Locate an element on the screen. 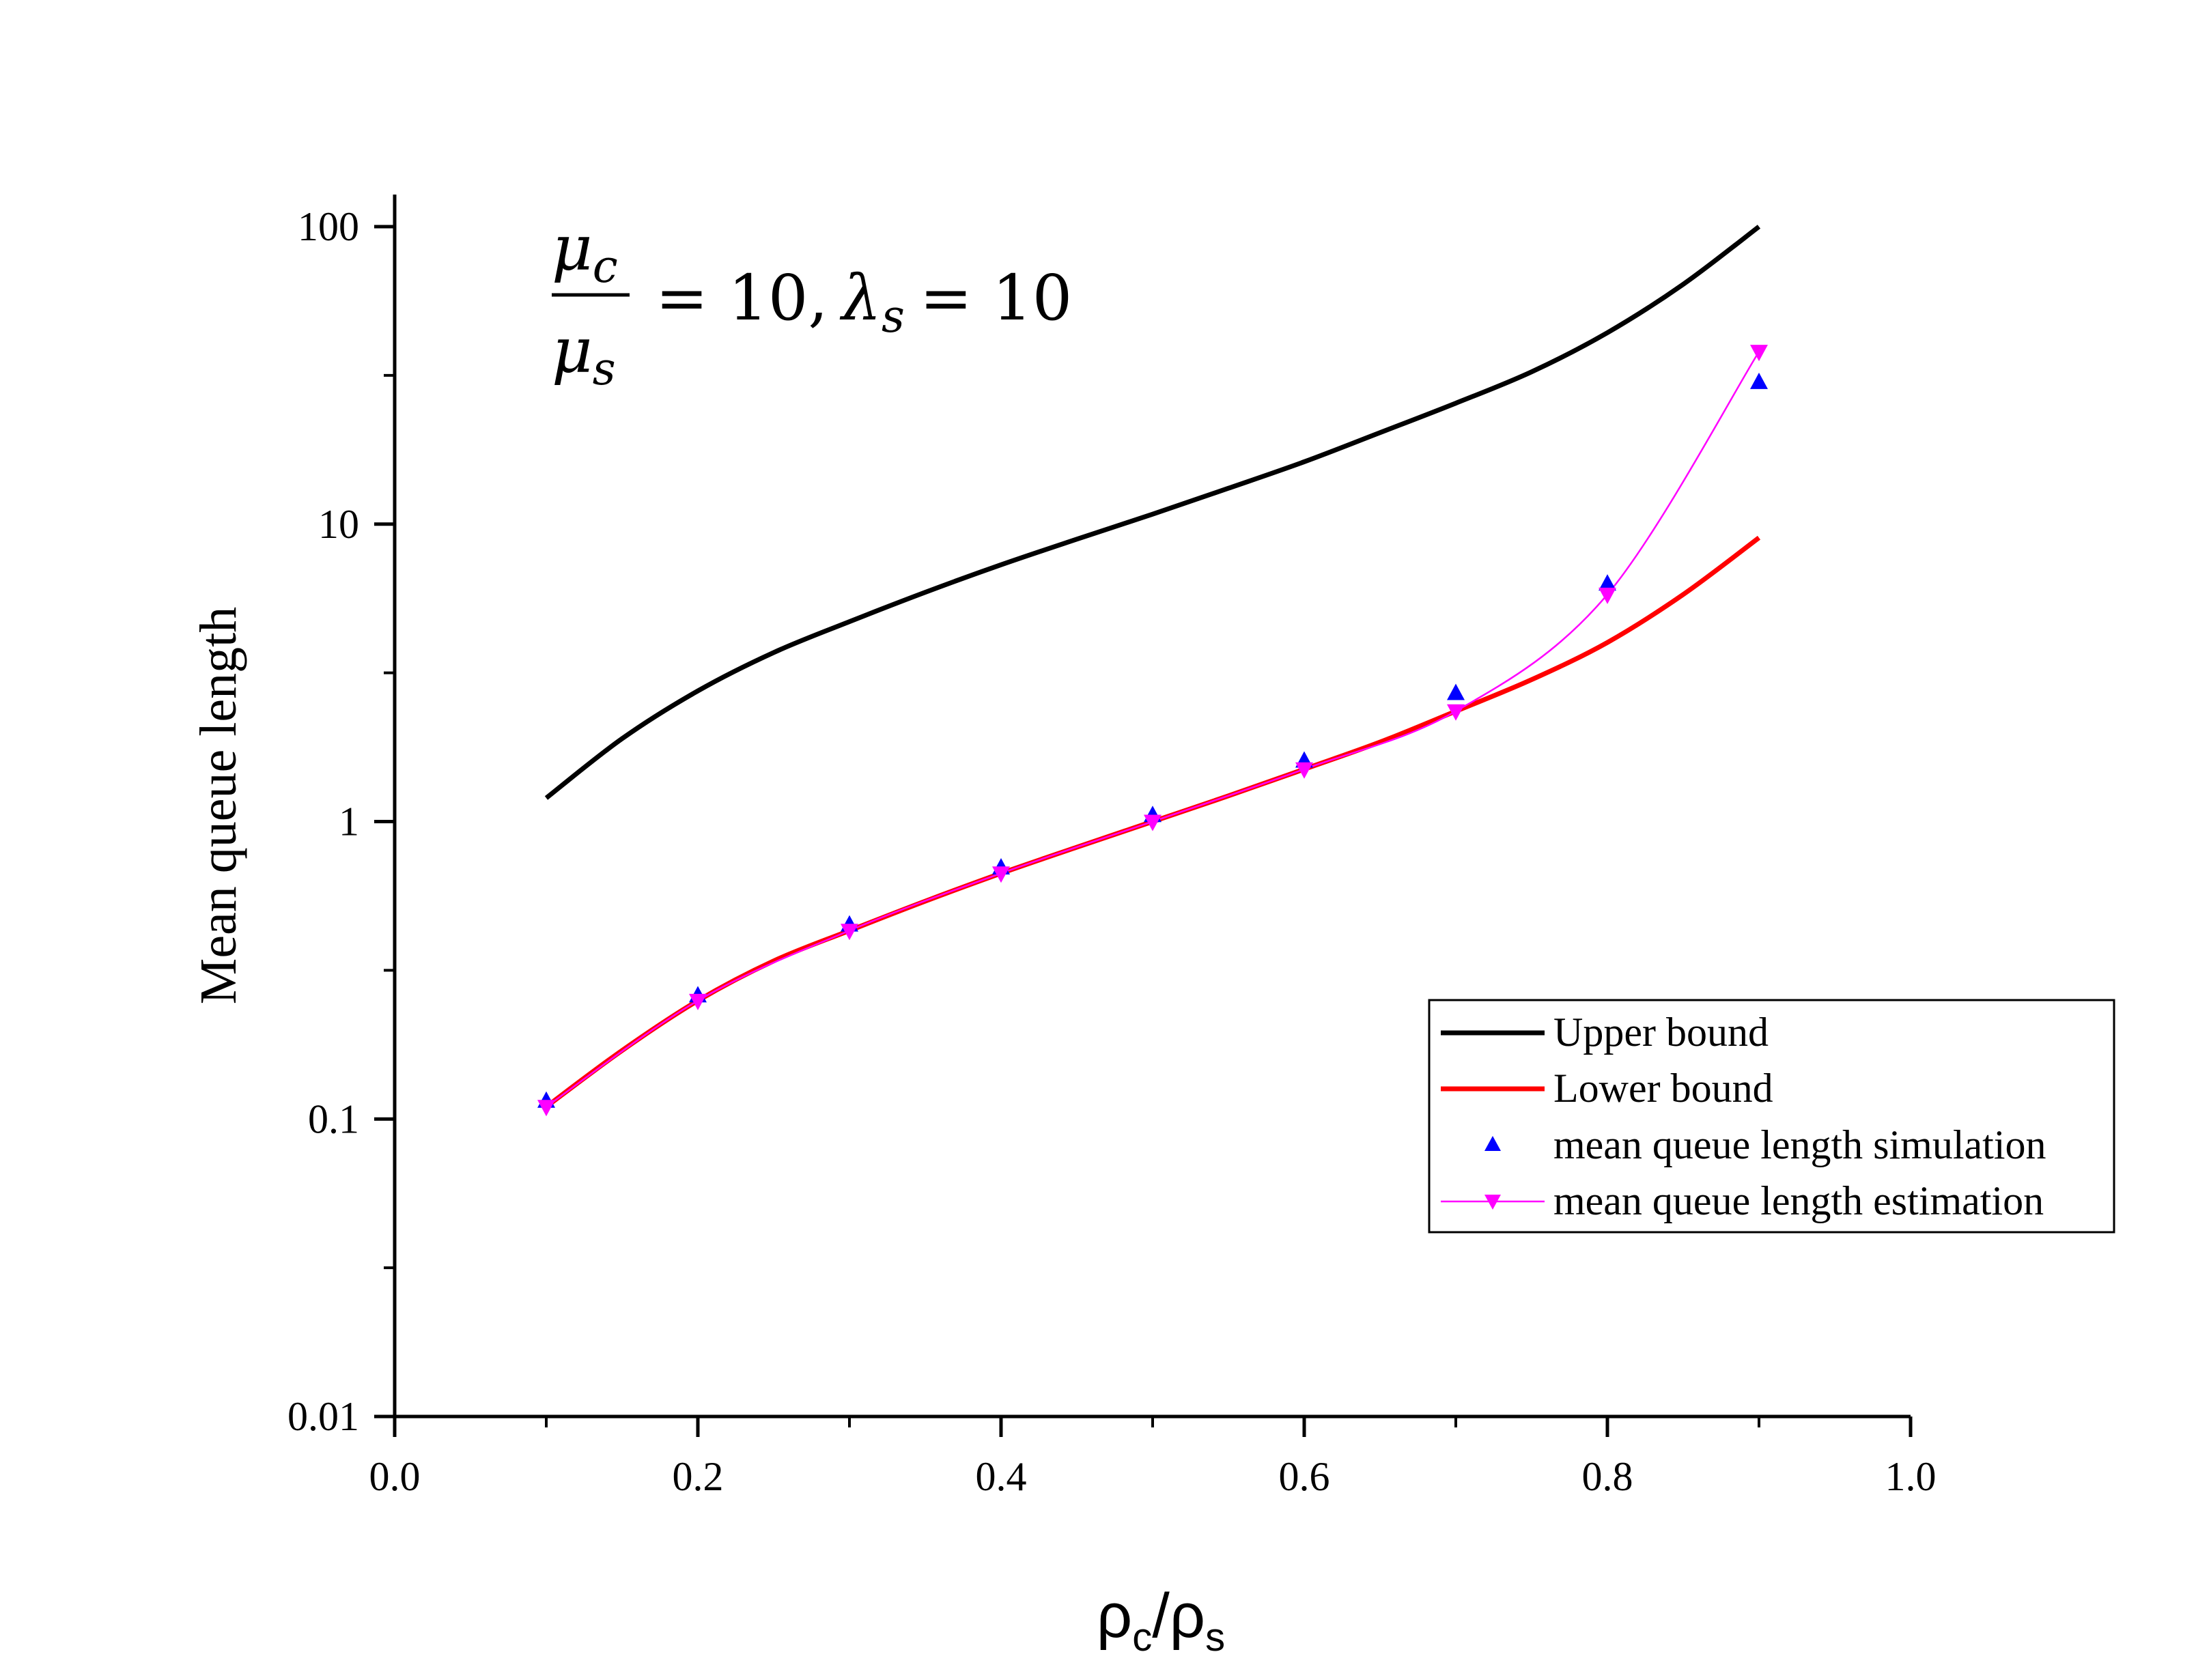  parameter-annotation: μc μs = 10, λs = 10 is located at coordinates (812, 303).